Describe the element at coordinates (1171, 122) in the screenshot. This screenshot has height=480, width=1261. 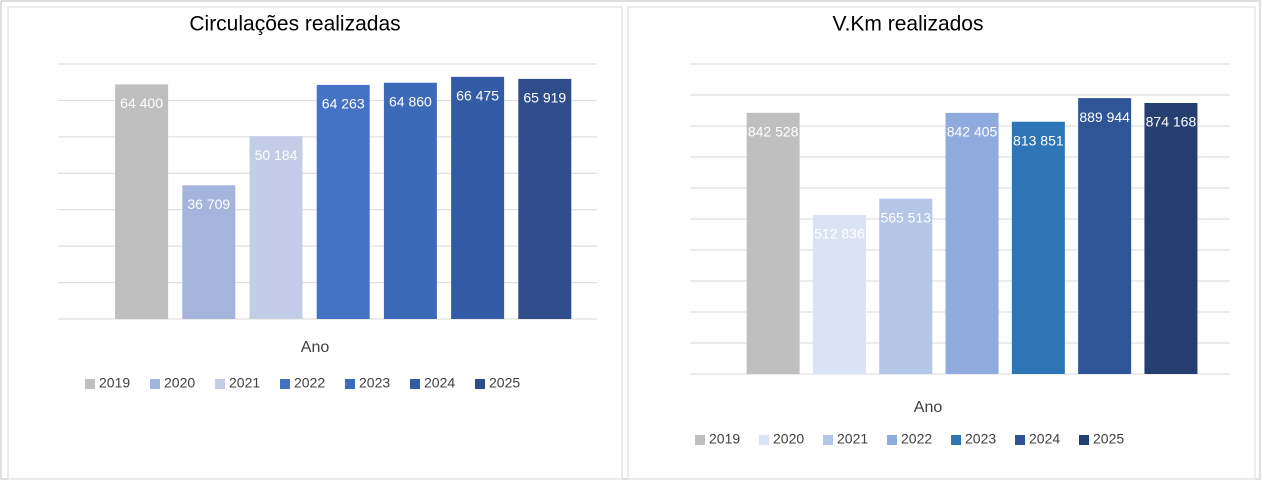
I see `data-label: 874 168` at that location.